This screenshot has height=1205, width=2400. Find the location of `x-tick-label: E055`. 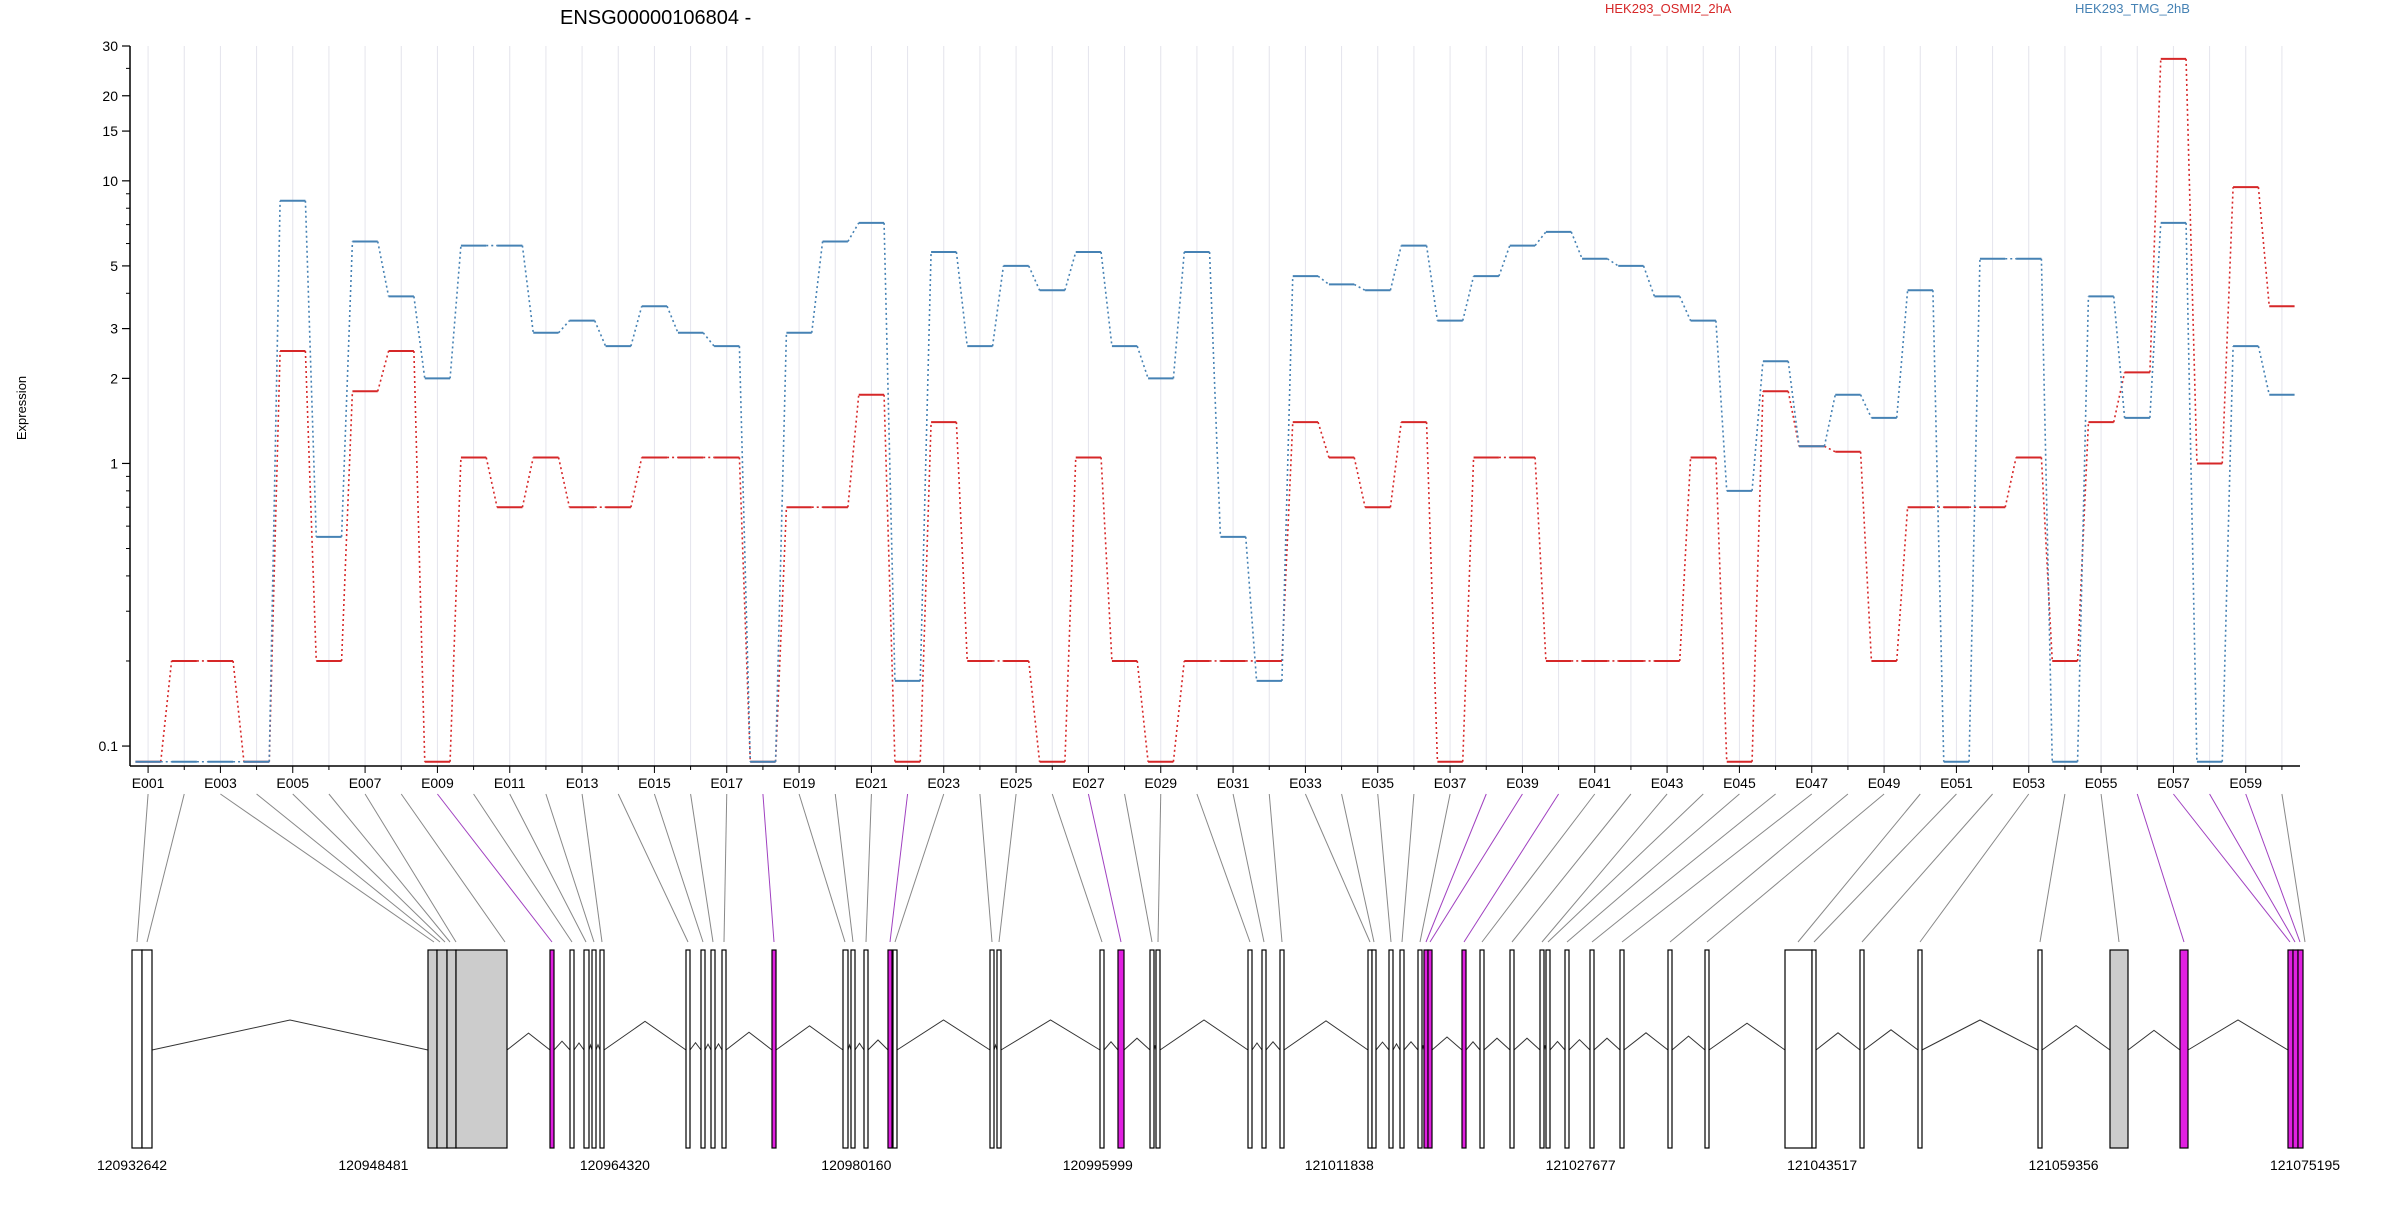

x-tick-label: E055 is located at coordinates (2101, 783).